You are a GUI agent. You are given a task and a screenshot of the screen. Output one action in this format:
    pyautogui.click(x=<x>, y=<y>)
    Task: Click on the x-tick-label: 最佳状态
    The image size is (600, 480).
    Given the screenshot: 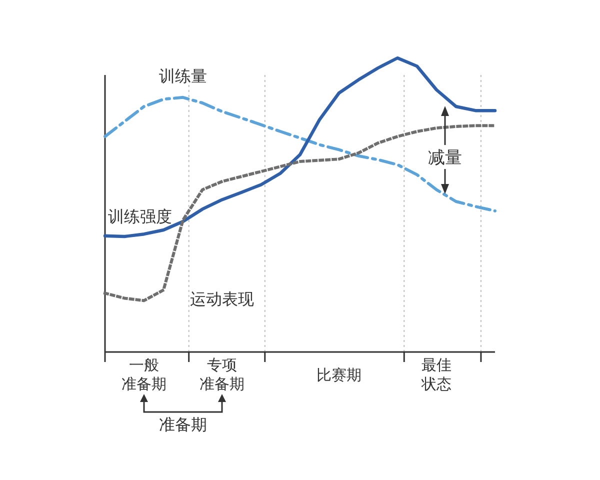 What is the action you would take?
    pyautogui.click(x=436, y=374)
    